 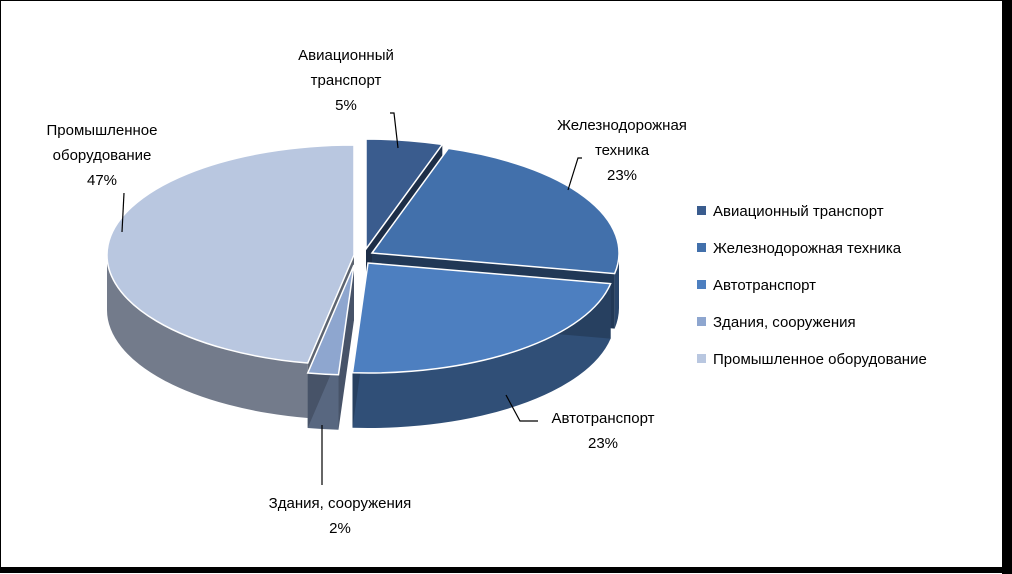 What do you see at coordinates (622, 125) in the screenshot?
I see `data-label-name-1: Железнодорожная` at bounding box center [622, 125].